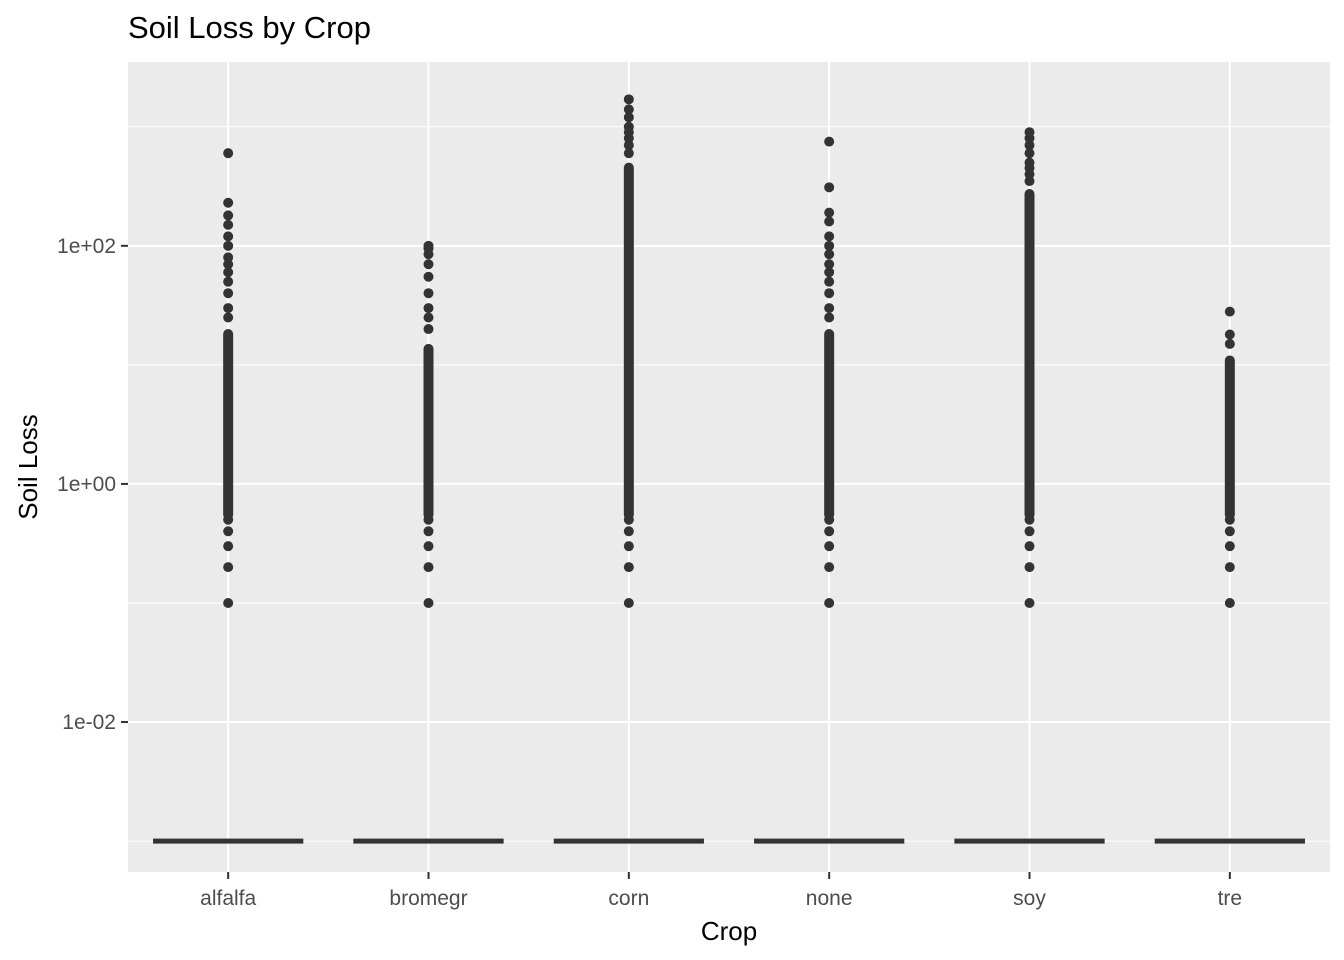 The height and width of the screenshot is (960, 1344). Describe the element at coordinates (1229, 437) in the screenshot. I see `outlier-column-tre` at that location.